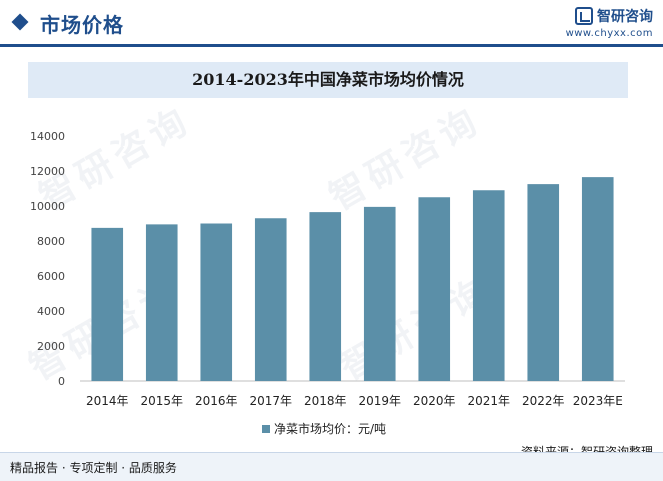 This screenshot has width=663, height=481. What do you see at coordinates (609, 33) in the screenshot?
I see `brand-url: www.chyxx.com` at bounding box center [609, 33].